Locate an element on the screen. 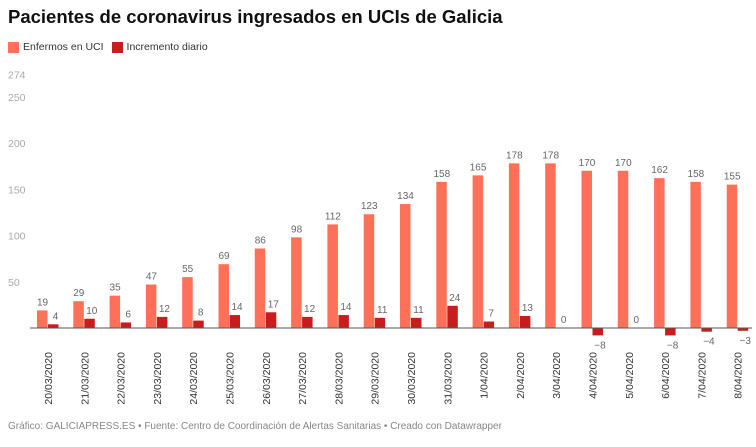 This screenshot has height=447, width=756. data-label: 19 is located at coordinates (43, 302).